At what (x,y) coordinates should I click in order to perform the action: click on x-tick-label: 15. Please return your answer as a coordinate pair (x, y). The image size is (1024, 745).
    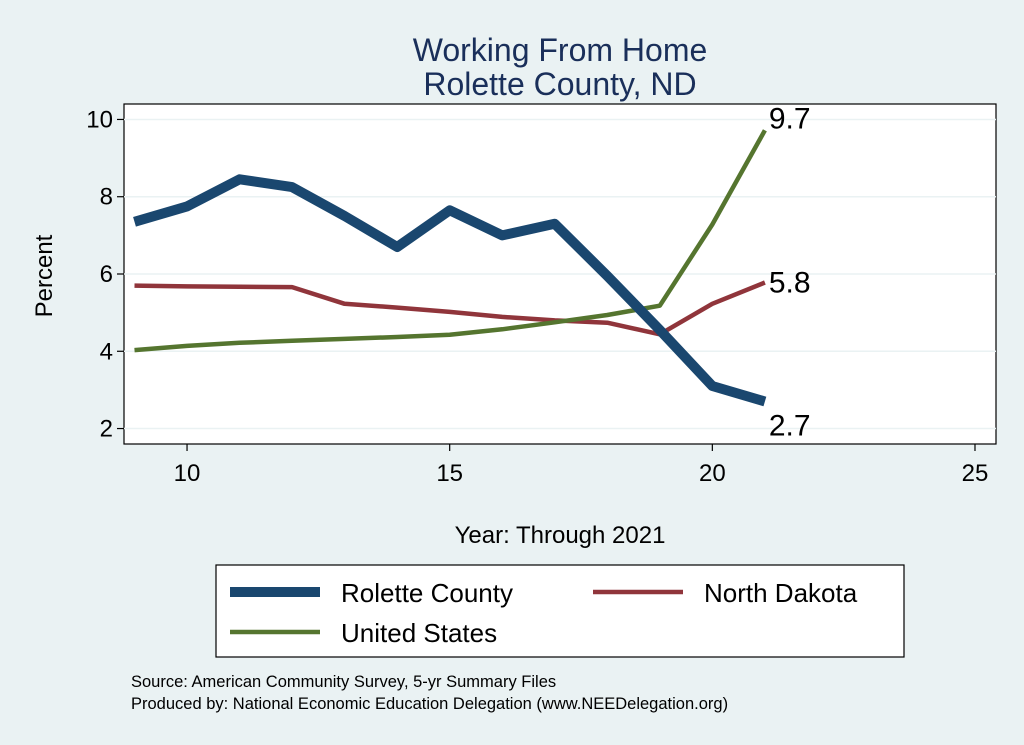
    Looking at the image, I should click on (449, 473).